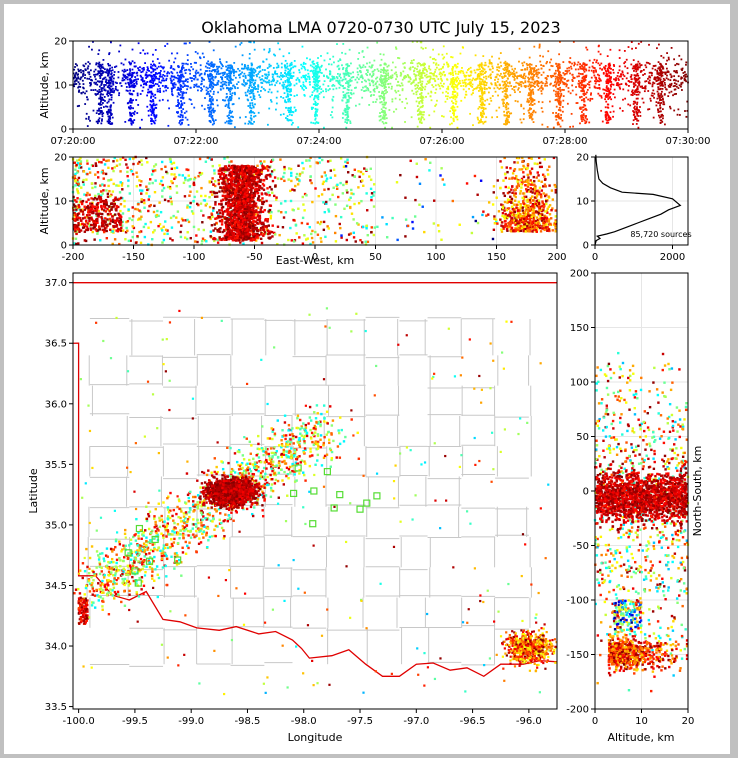  What do you see at coordinates (416, 721) in the screenshot?
I see `x-tick-label: -97.0` at bounding box center [416, 721].